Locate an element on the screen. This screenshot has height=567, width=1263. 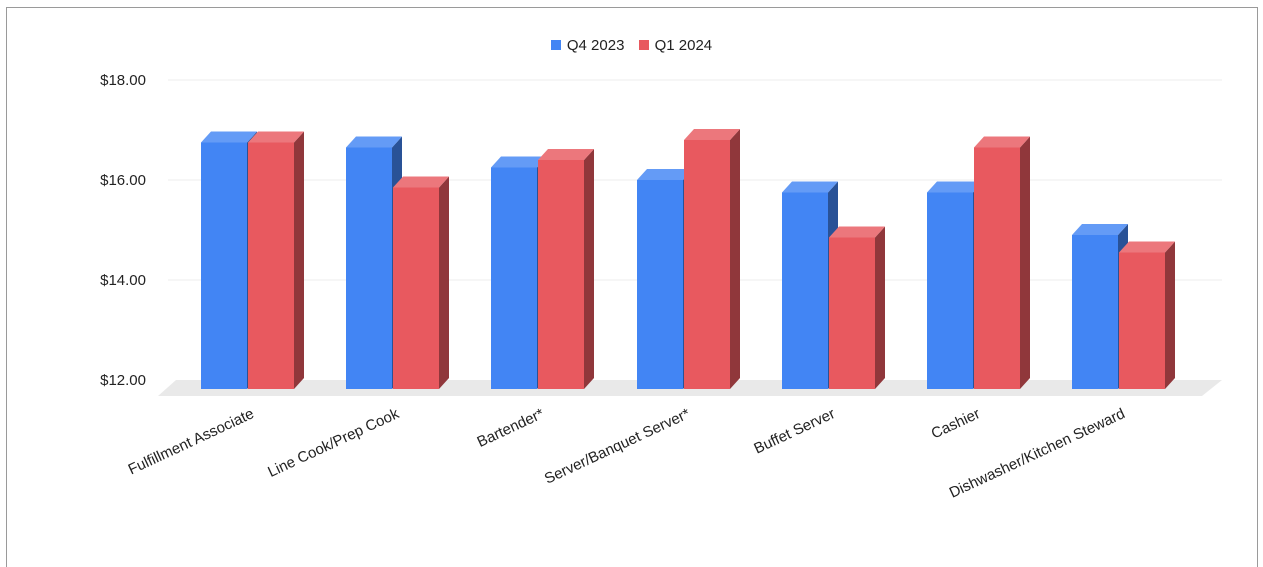
y-tick-label: $14.00 is located at coordinates (123, 280).